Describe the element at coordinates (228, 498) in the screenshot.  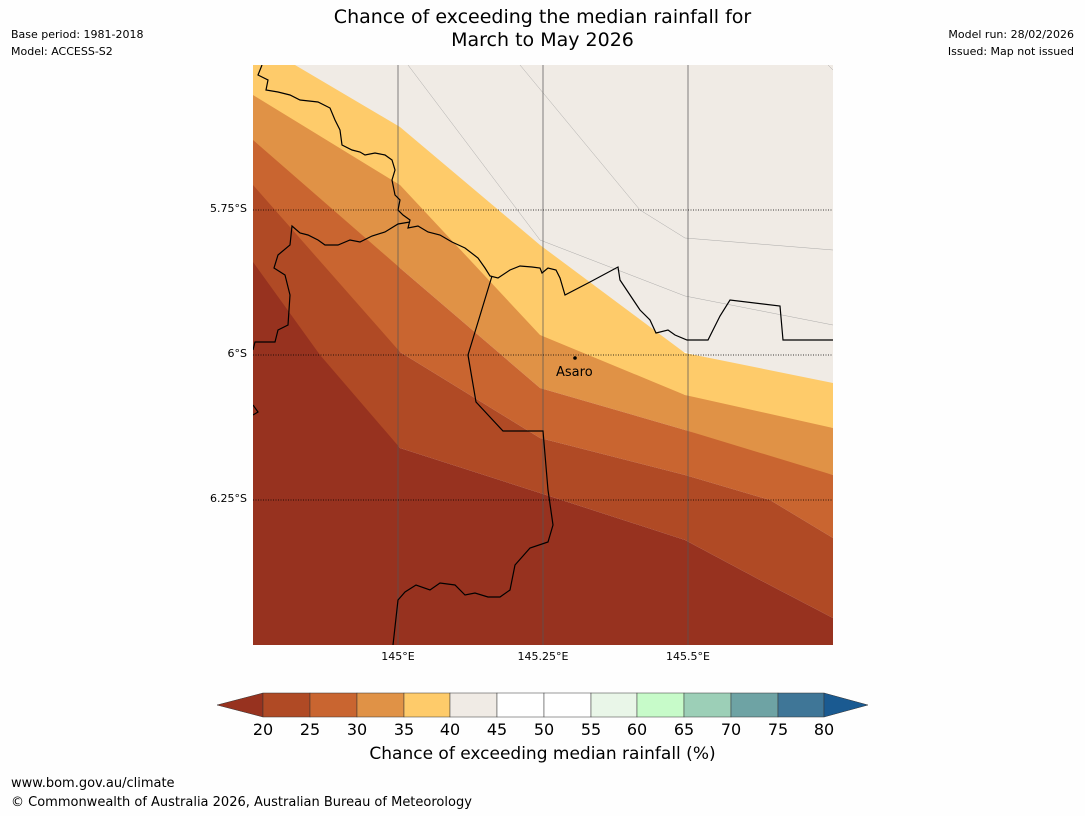
I see `lat-label-6-25: 6.25°S` at that location.